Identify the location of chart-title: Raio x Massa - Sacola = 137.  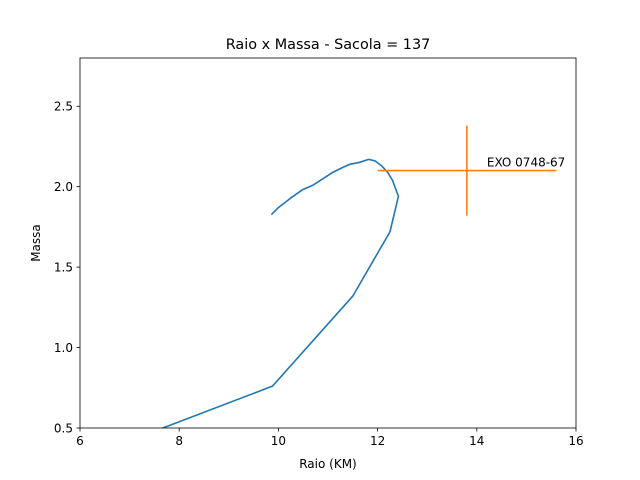
(328, 45).